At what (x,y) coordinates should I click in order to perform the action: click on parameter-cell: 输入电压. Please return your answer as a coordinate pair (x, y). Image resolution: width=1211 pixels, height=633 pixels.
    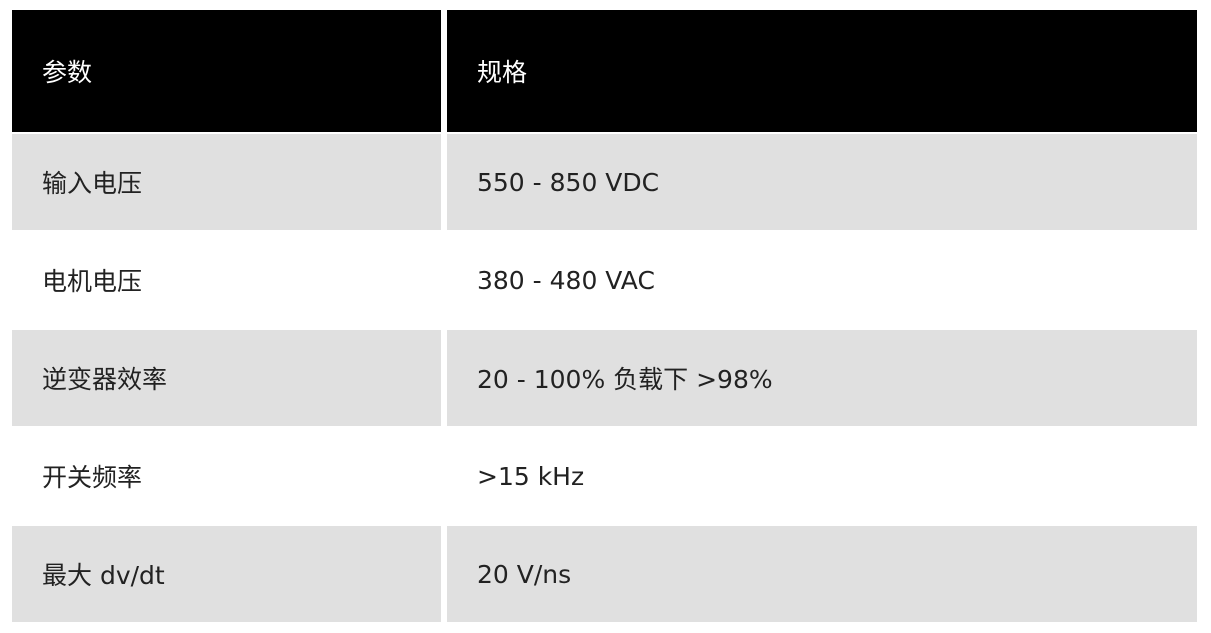
    Looking at the image, I should click on (226, 182).